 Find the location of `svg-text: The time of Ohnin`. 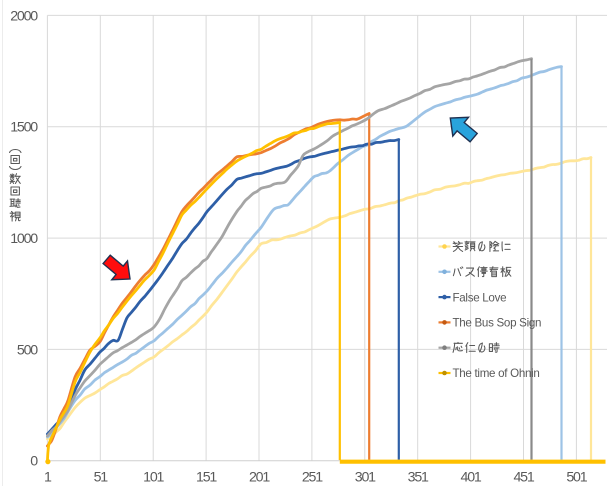

svg-text: The time of Ohnin is located at coordinates (496, 373).